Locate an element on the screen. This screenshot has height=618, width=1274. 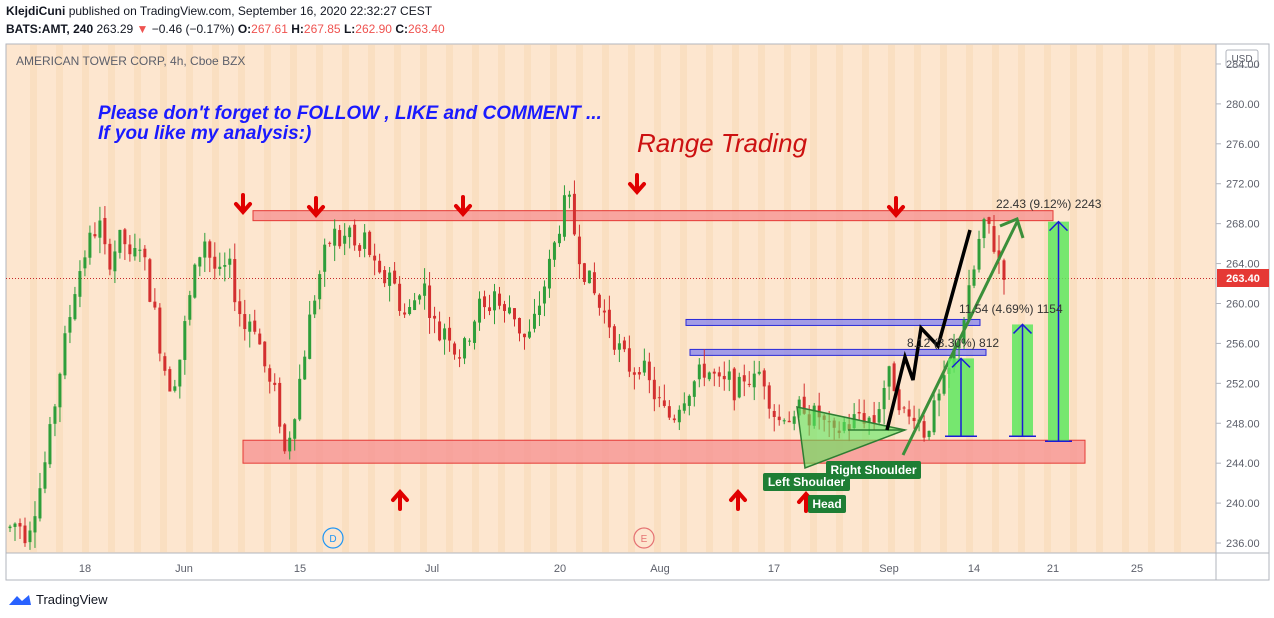
time-axis is located at coordinates (611, 566).